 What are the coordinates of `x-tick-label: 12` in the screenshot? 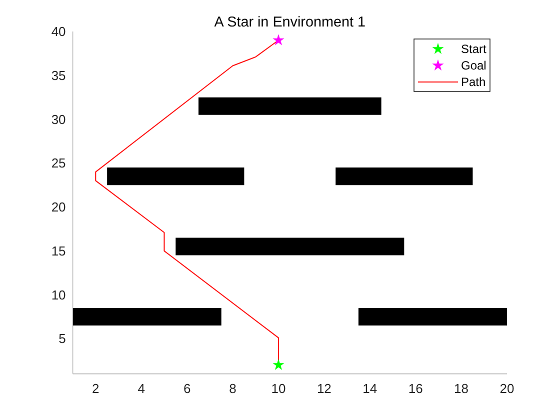 It's located at (324, 388).